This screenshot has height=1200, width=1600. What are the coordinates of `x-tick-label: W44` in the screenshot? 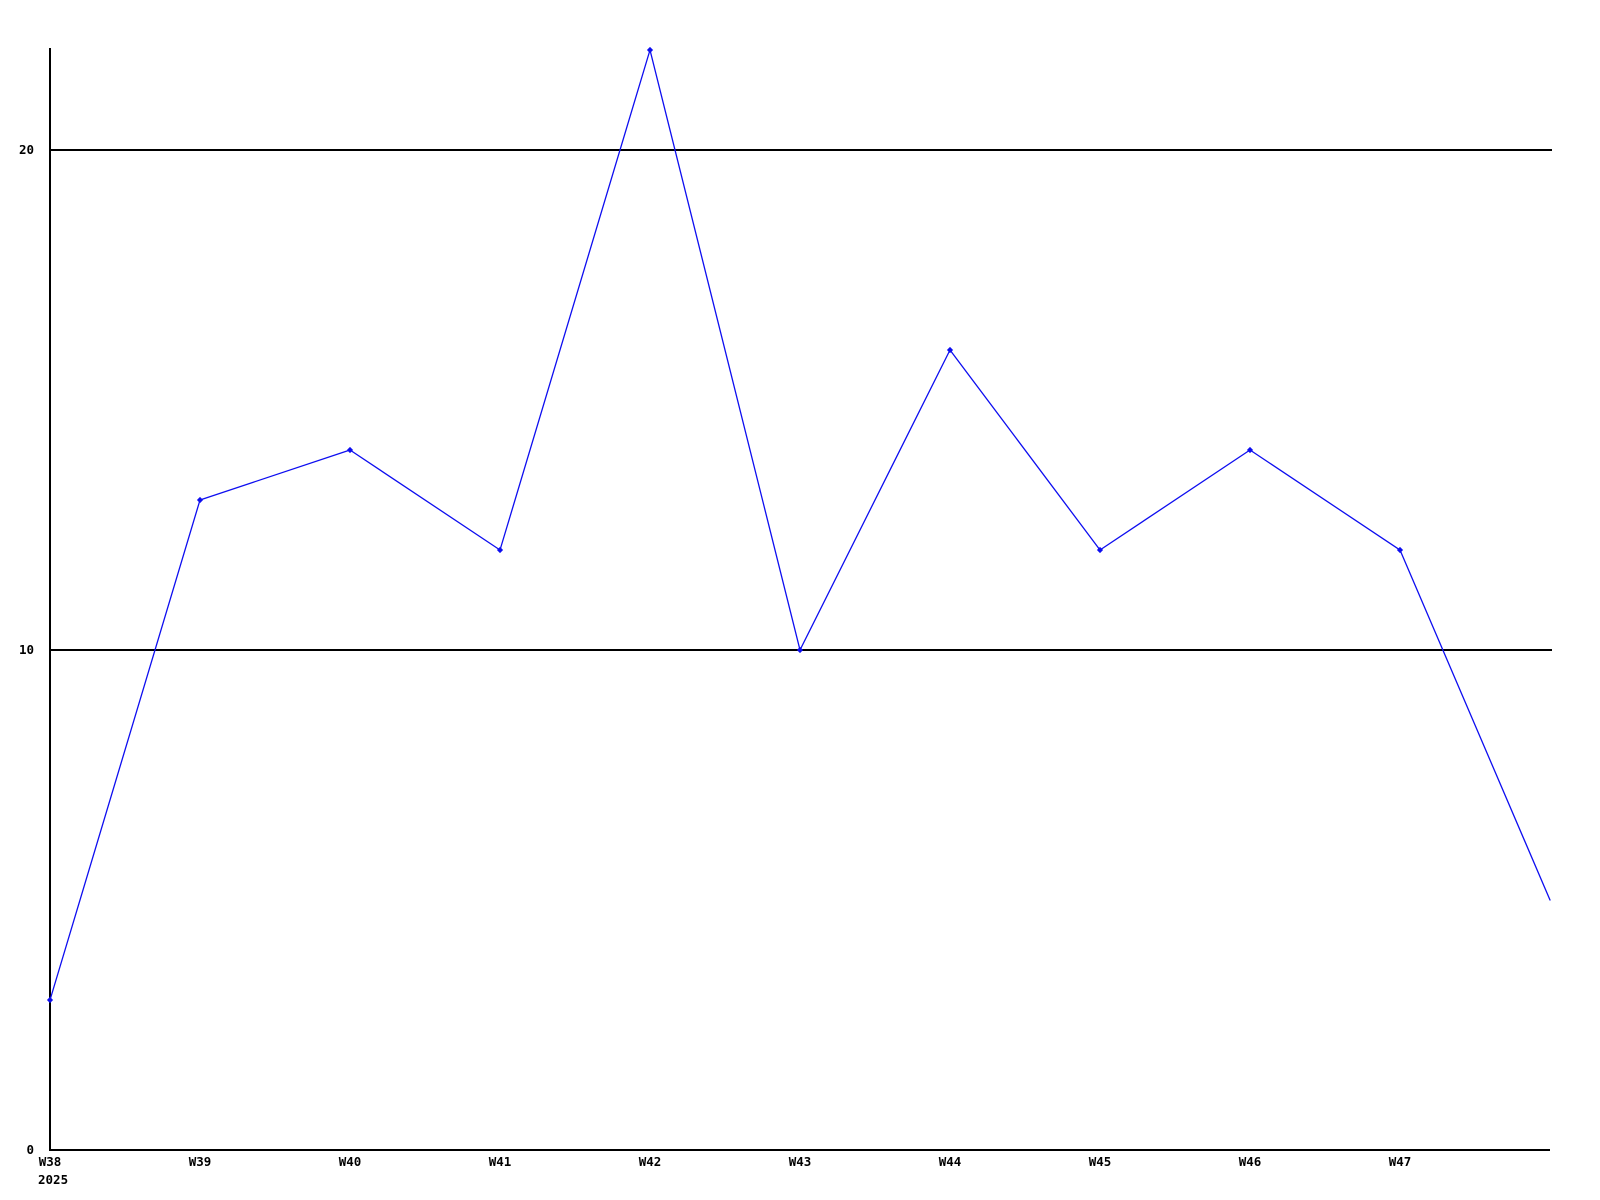 It's located at (950, 1161).